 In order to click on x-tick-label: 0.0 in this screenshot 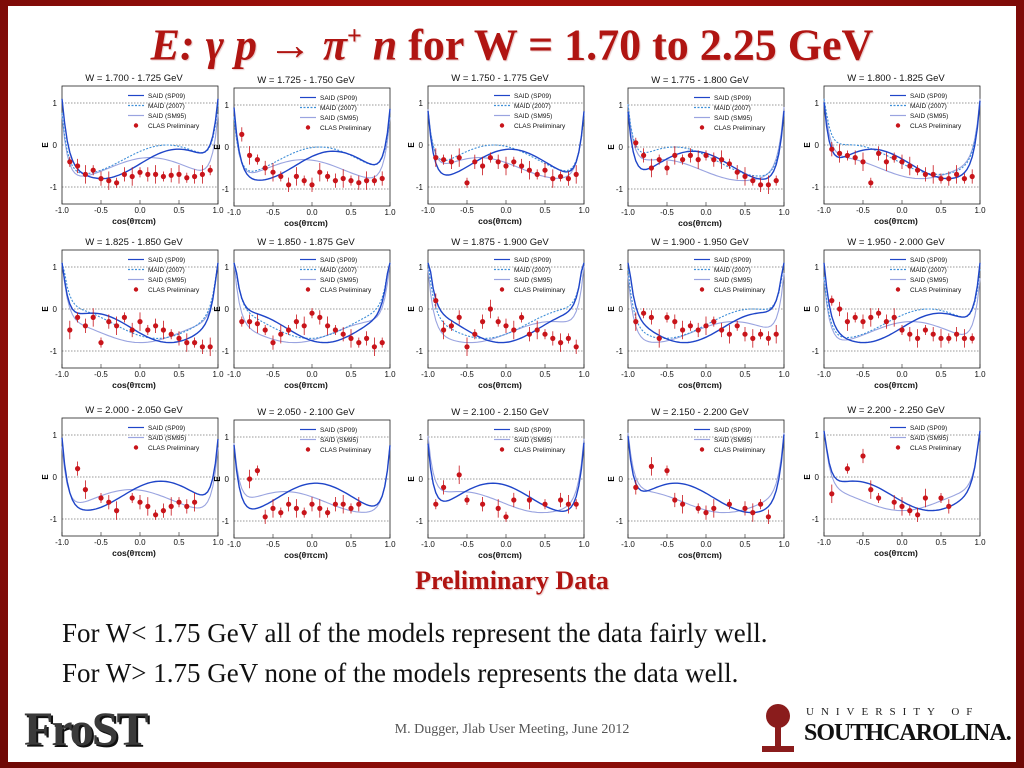, I will do `click(902, 542)`.